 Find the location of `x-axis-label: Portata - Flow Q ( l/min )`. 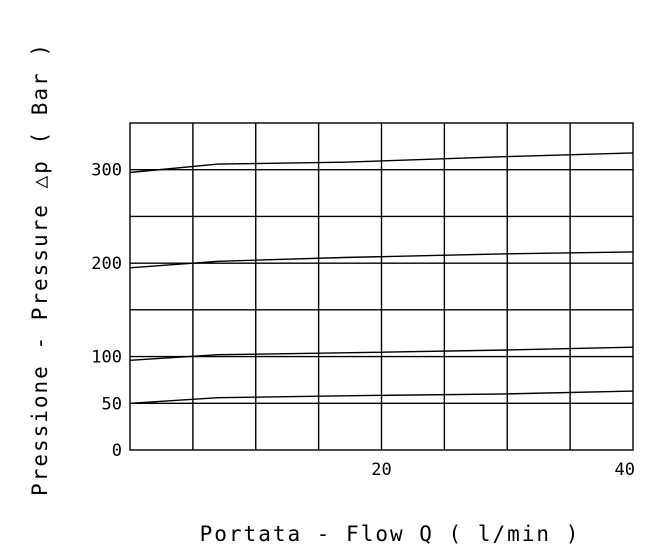

x-axis-label: Portata - Flow Q ( l/min ) is located at coordinates (390, 534).